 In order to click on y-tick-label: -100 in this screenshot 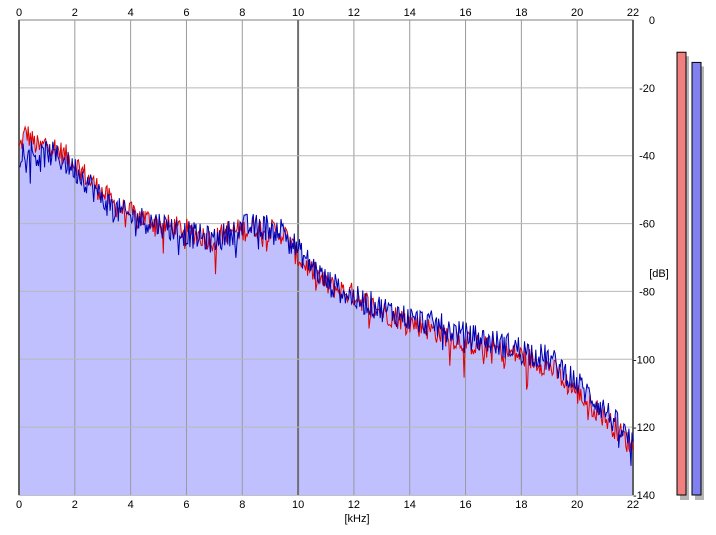, I will do `click(644, 360)`.